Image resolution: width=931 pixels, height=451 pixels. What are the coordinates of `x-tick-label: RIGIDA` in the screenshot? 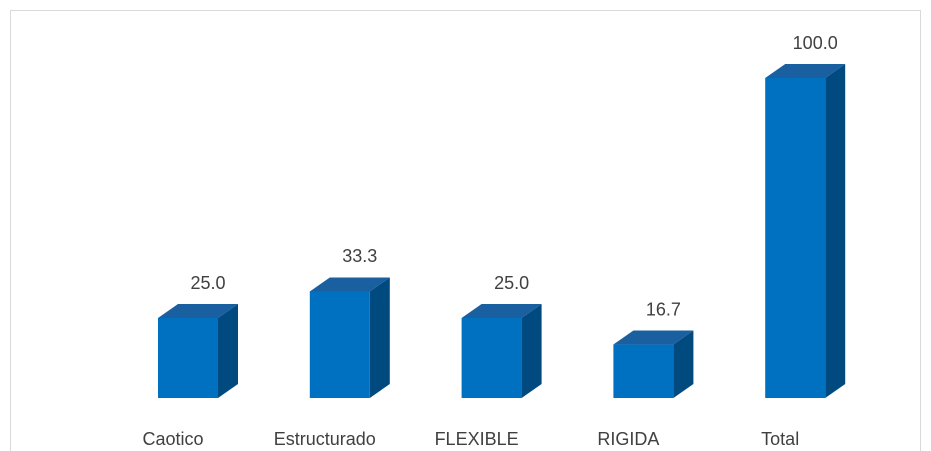 It's located at (628, 439).